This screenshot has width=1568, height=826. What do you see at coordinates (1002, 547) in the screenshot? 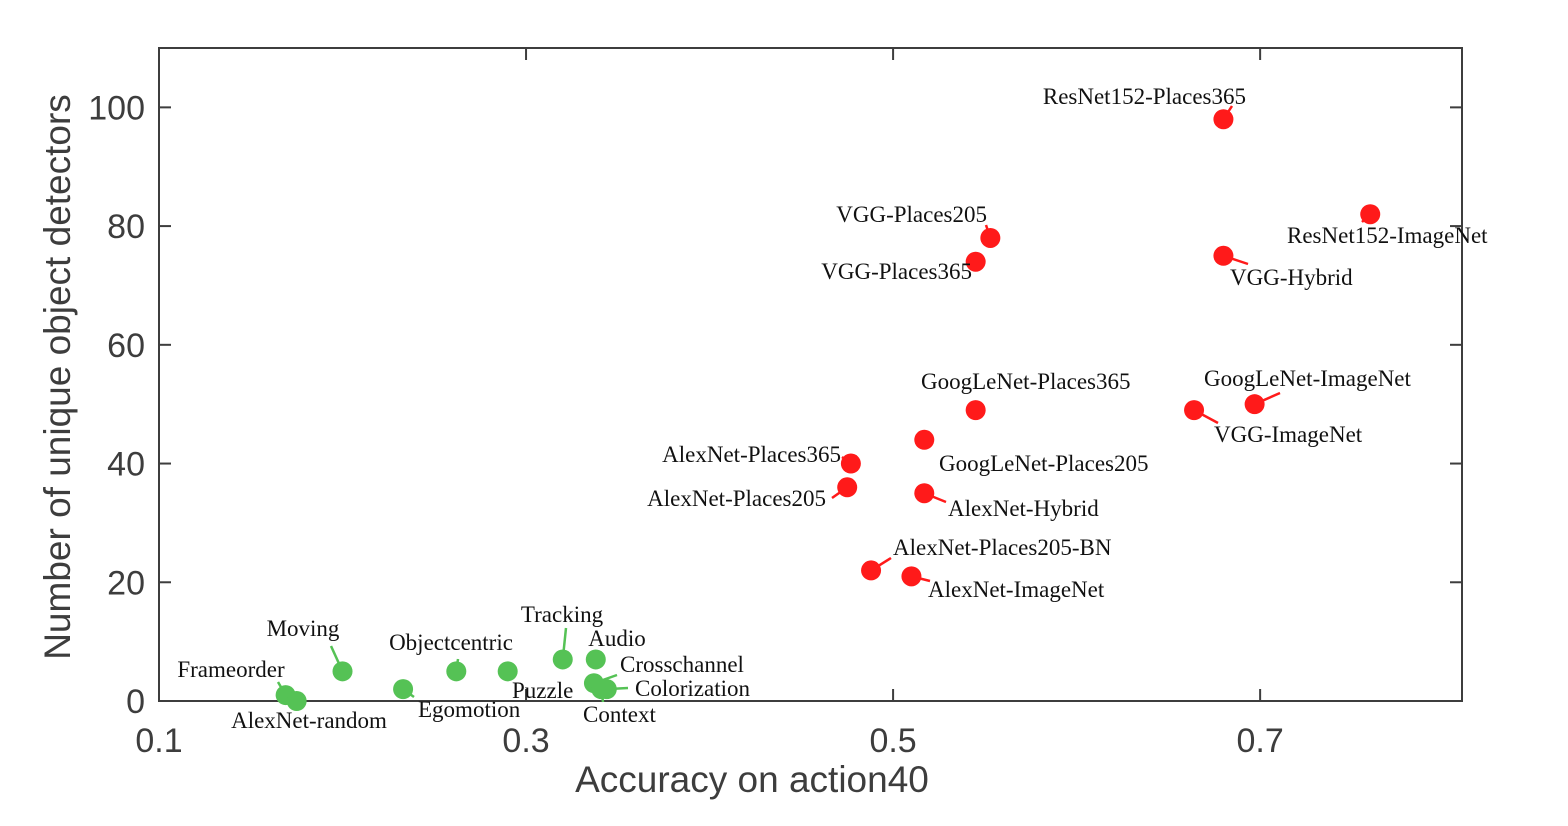
I see `point-label: AlexNet-Places205-BN` at bounding box center [1002, 547].